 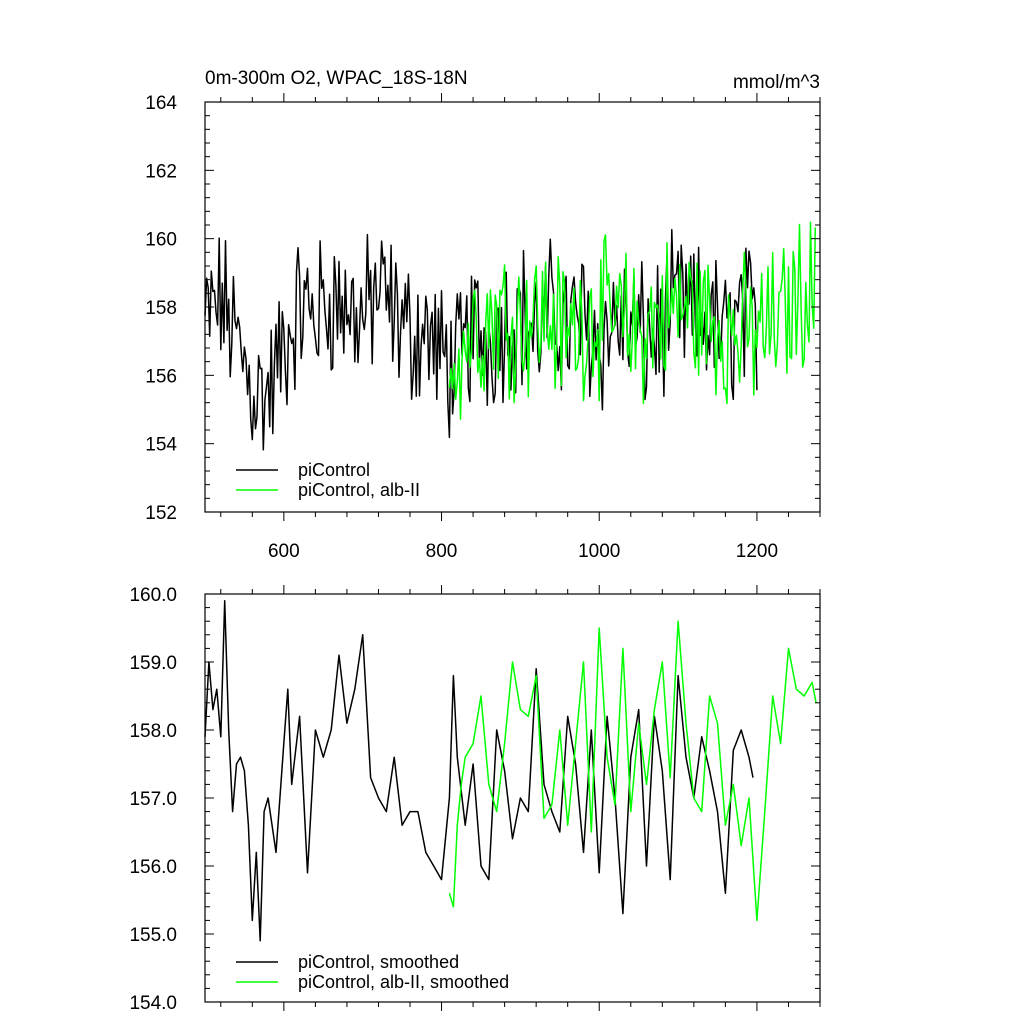 I want to click on y-tick-label: 160.0, so click(x=153, y=595).